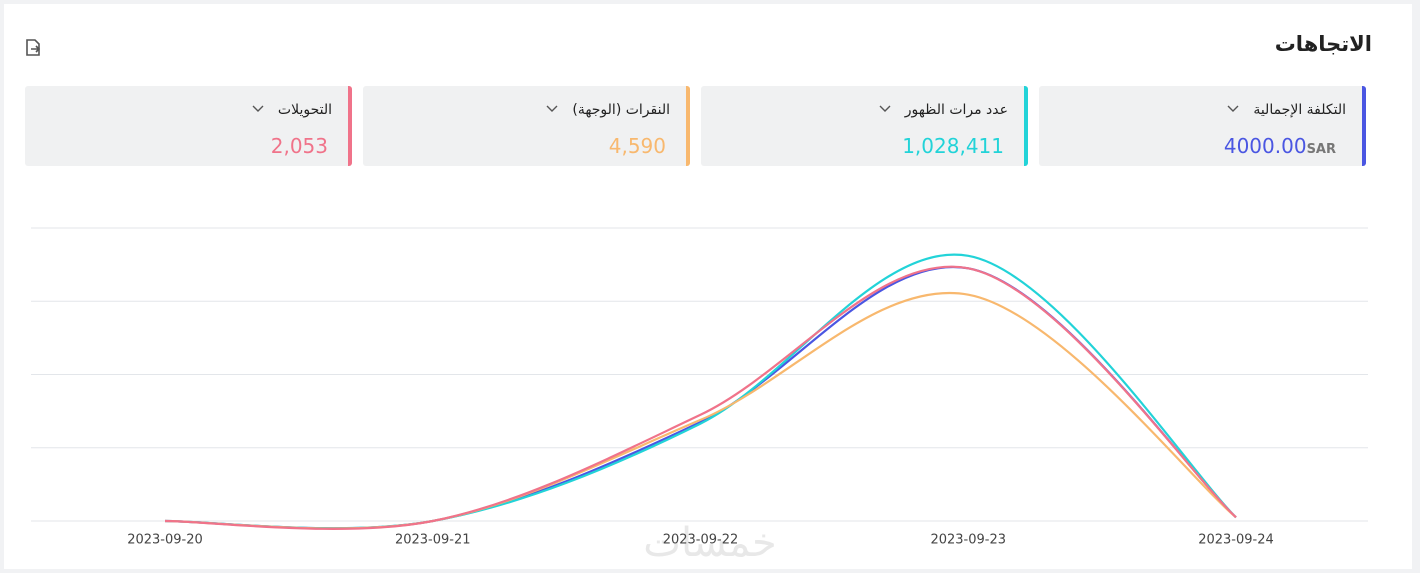 This screenshot has width=1420, height=573. Describe the element at coordinates (188, 126) in the screenshot. I see `metric-card: التحويلات 2,053` at that location.